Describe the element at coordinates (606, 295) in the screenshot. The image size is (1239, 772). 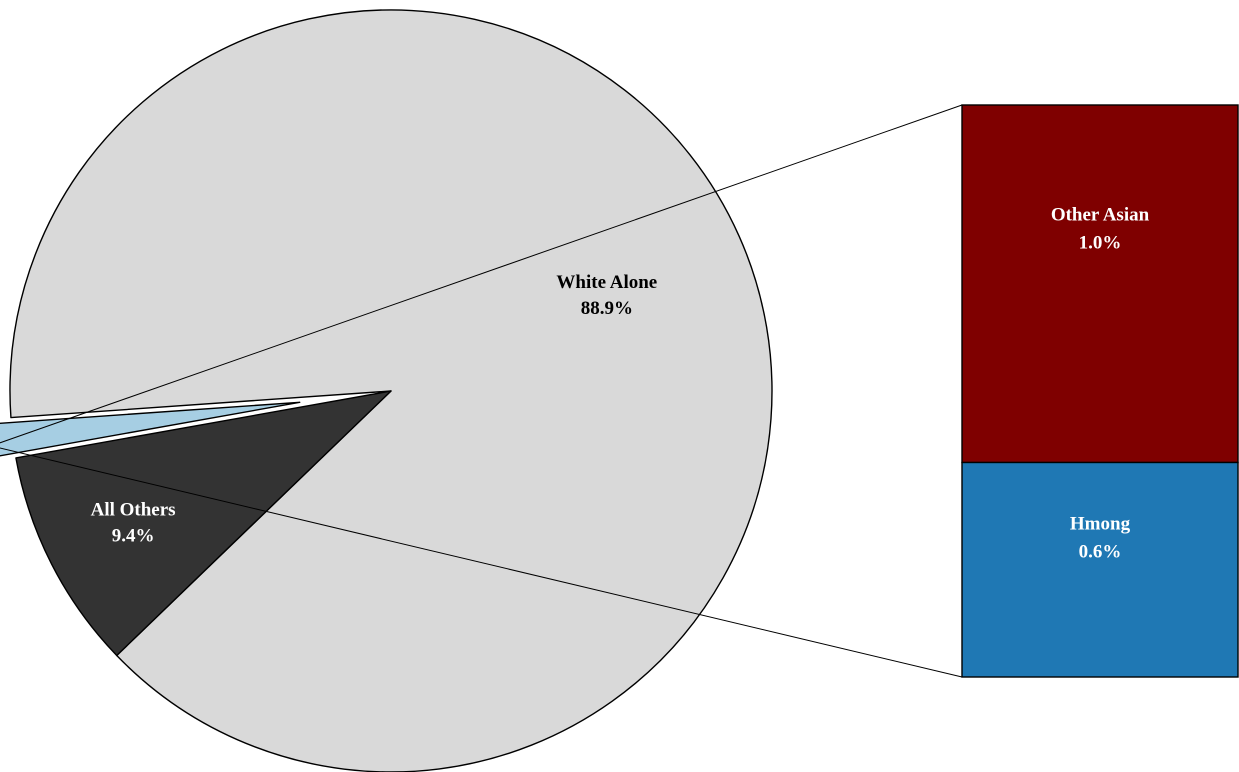
I see `slice-label-white-alone: White Alone 88.9%` at that location.